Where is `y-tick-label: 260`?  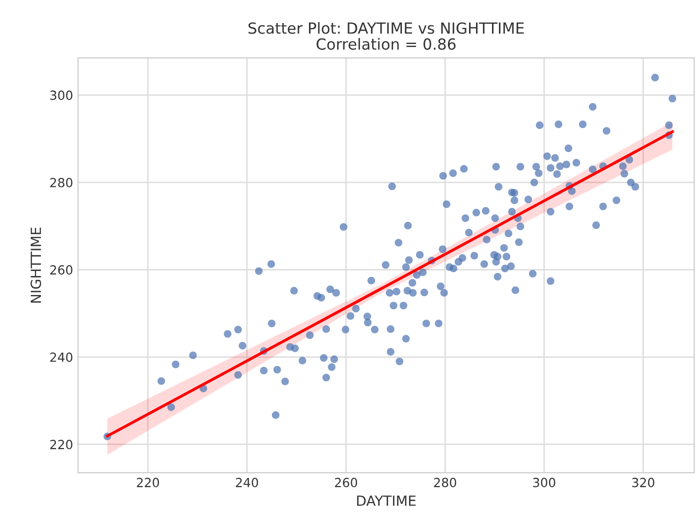
y-tick-label: 260 is located at coordinates (61, 270).